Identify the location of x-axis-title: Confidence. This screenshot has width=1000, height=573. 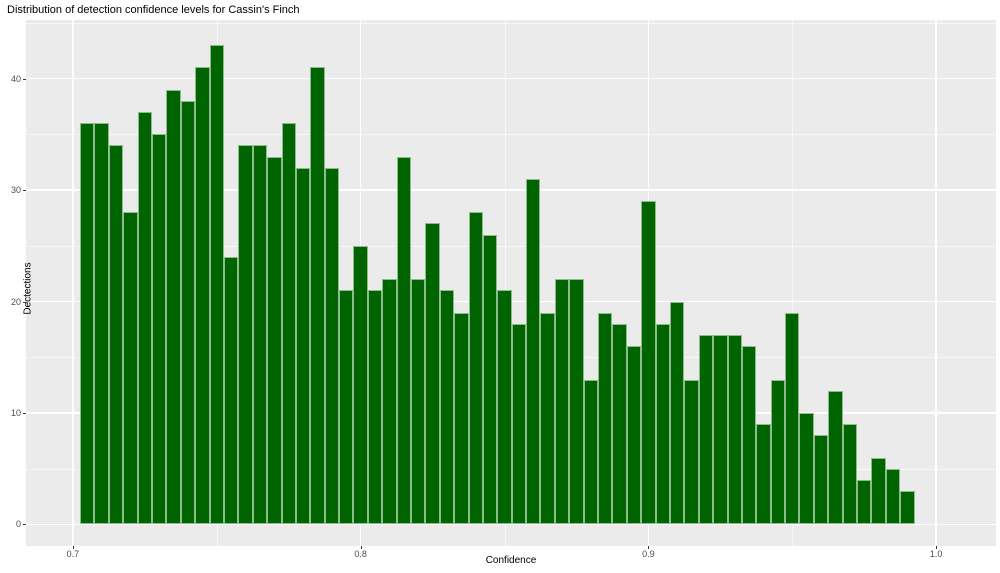
(511, 560).